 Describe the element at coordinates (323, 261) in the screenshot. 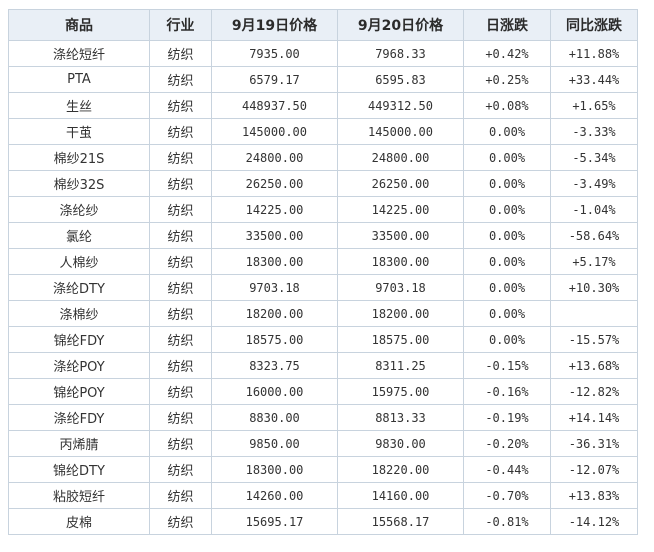

I see `table-row: 人棉纱 纺织 18300.00 18300.00 0.00% +5.17%` at that location.